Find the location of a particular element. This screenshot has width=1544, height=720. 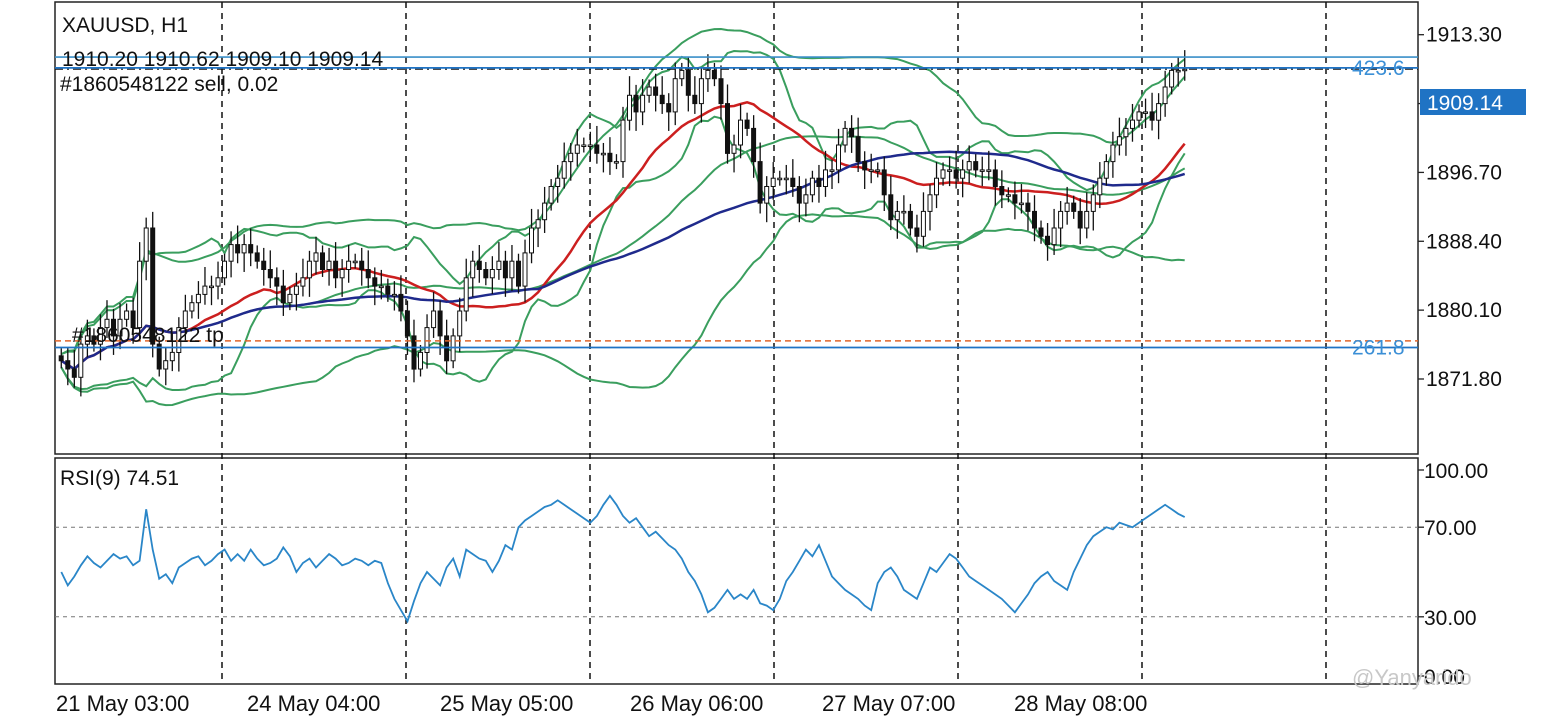

time-tick-label: 21 May 03:00 is located at coordinates (122, 703).